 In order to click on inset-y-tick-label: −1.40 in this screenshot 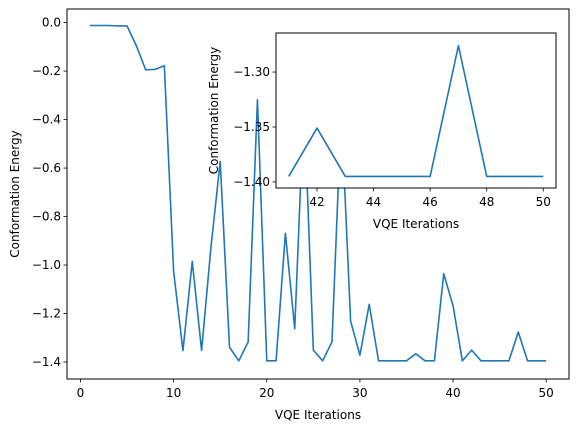, I will do `click(251, 182)`.